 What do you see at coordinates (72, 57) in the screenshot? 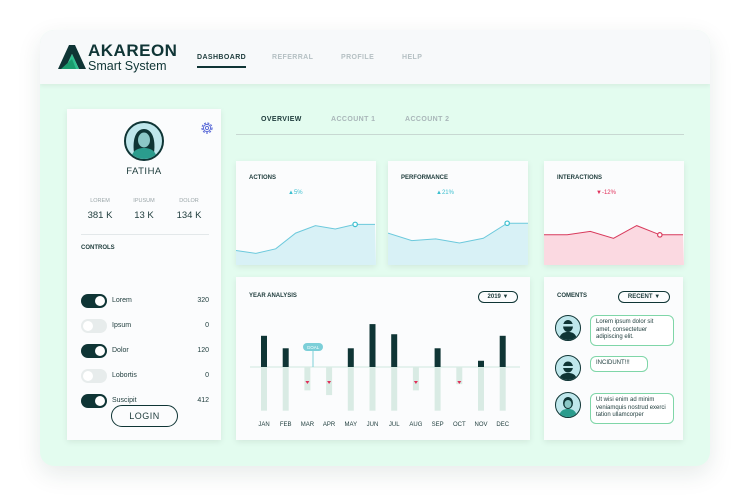
I see `akareon-logo-icon` at bounding box center [72, 57].